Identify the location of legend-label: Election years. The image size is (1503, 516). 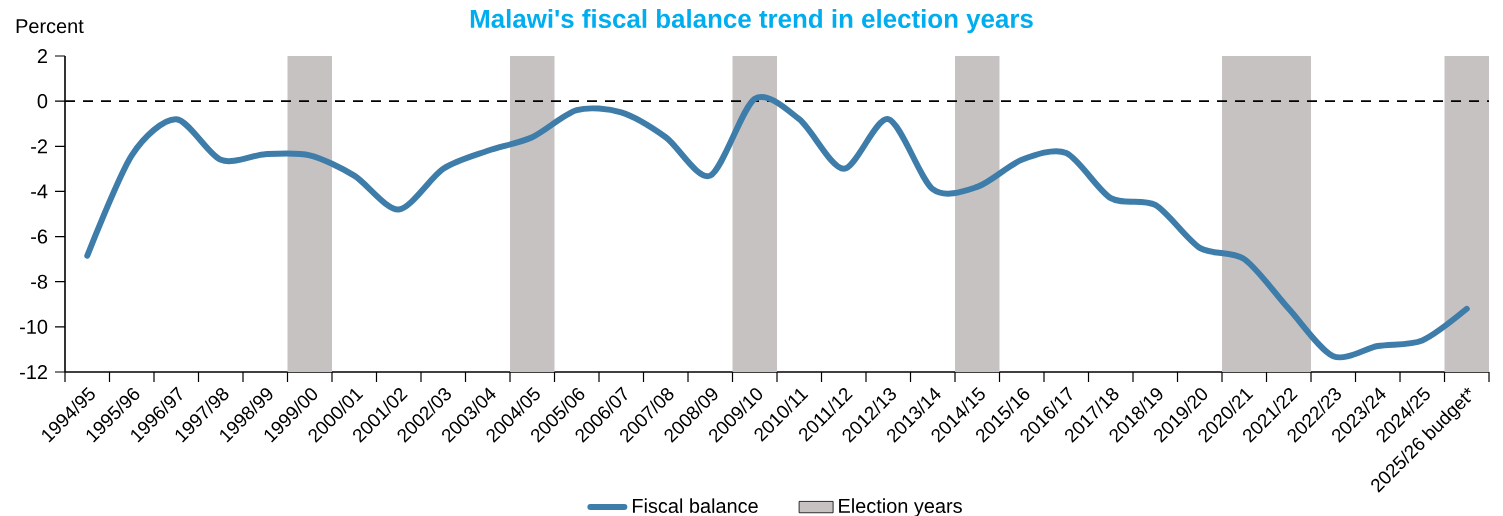
(900, 507).